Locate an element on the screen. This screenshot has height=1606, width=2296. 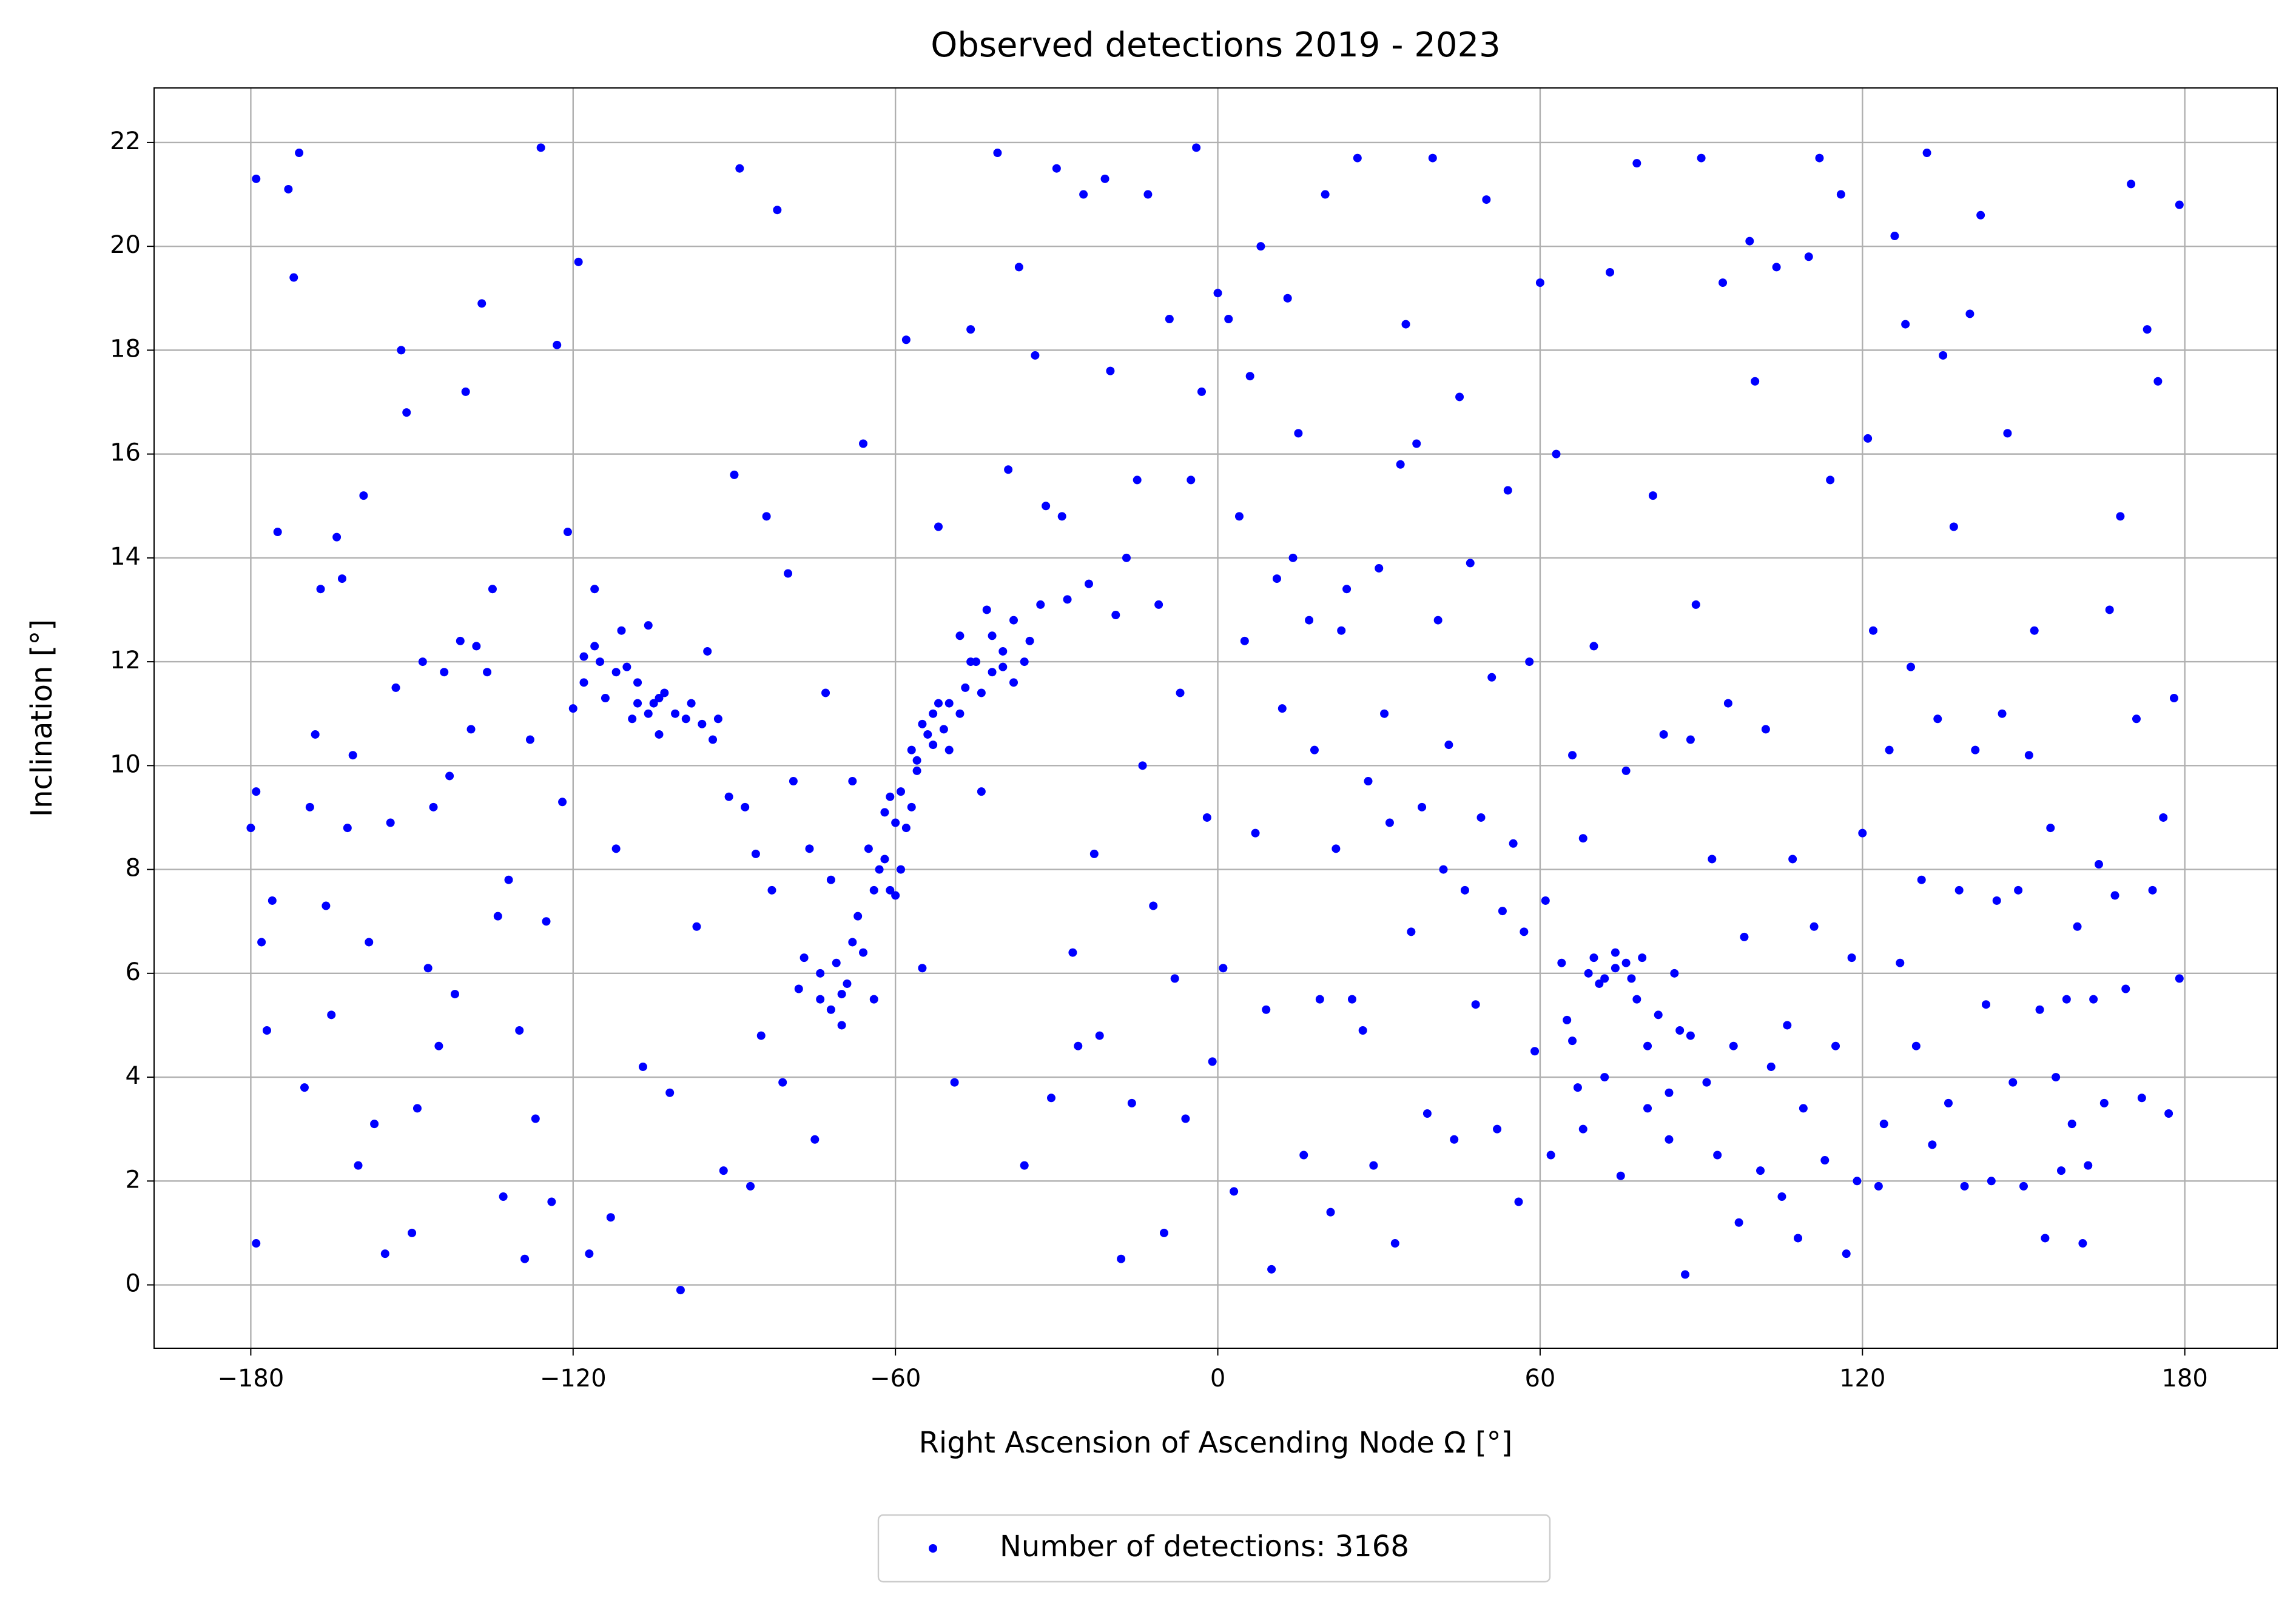
y-tick-label: 22 is located at coordinates (125, 141).